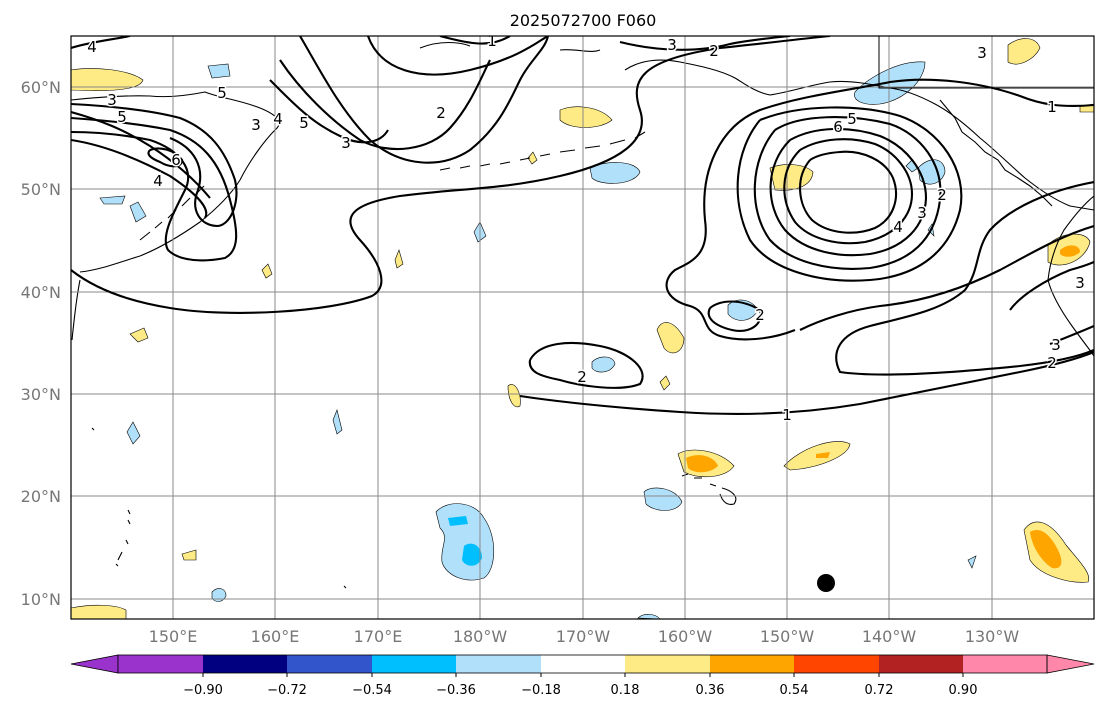  Describe the element at coordinates (41, 189) in the screenshot. I see `lat-label: 50°N` at that location.